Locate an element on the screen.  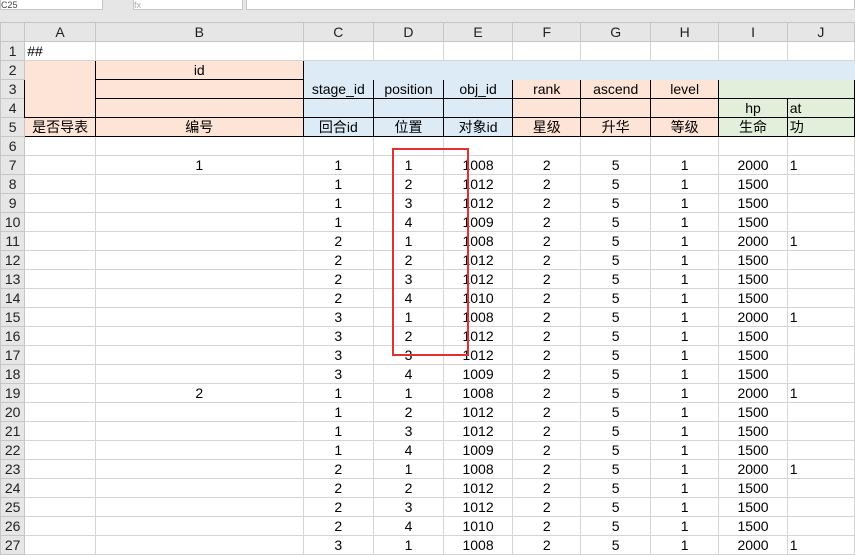
row-header: 20 is located at coordinates (13, 412).